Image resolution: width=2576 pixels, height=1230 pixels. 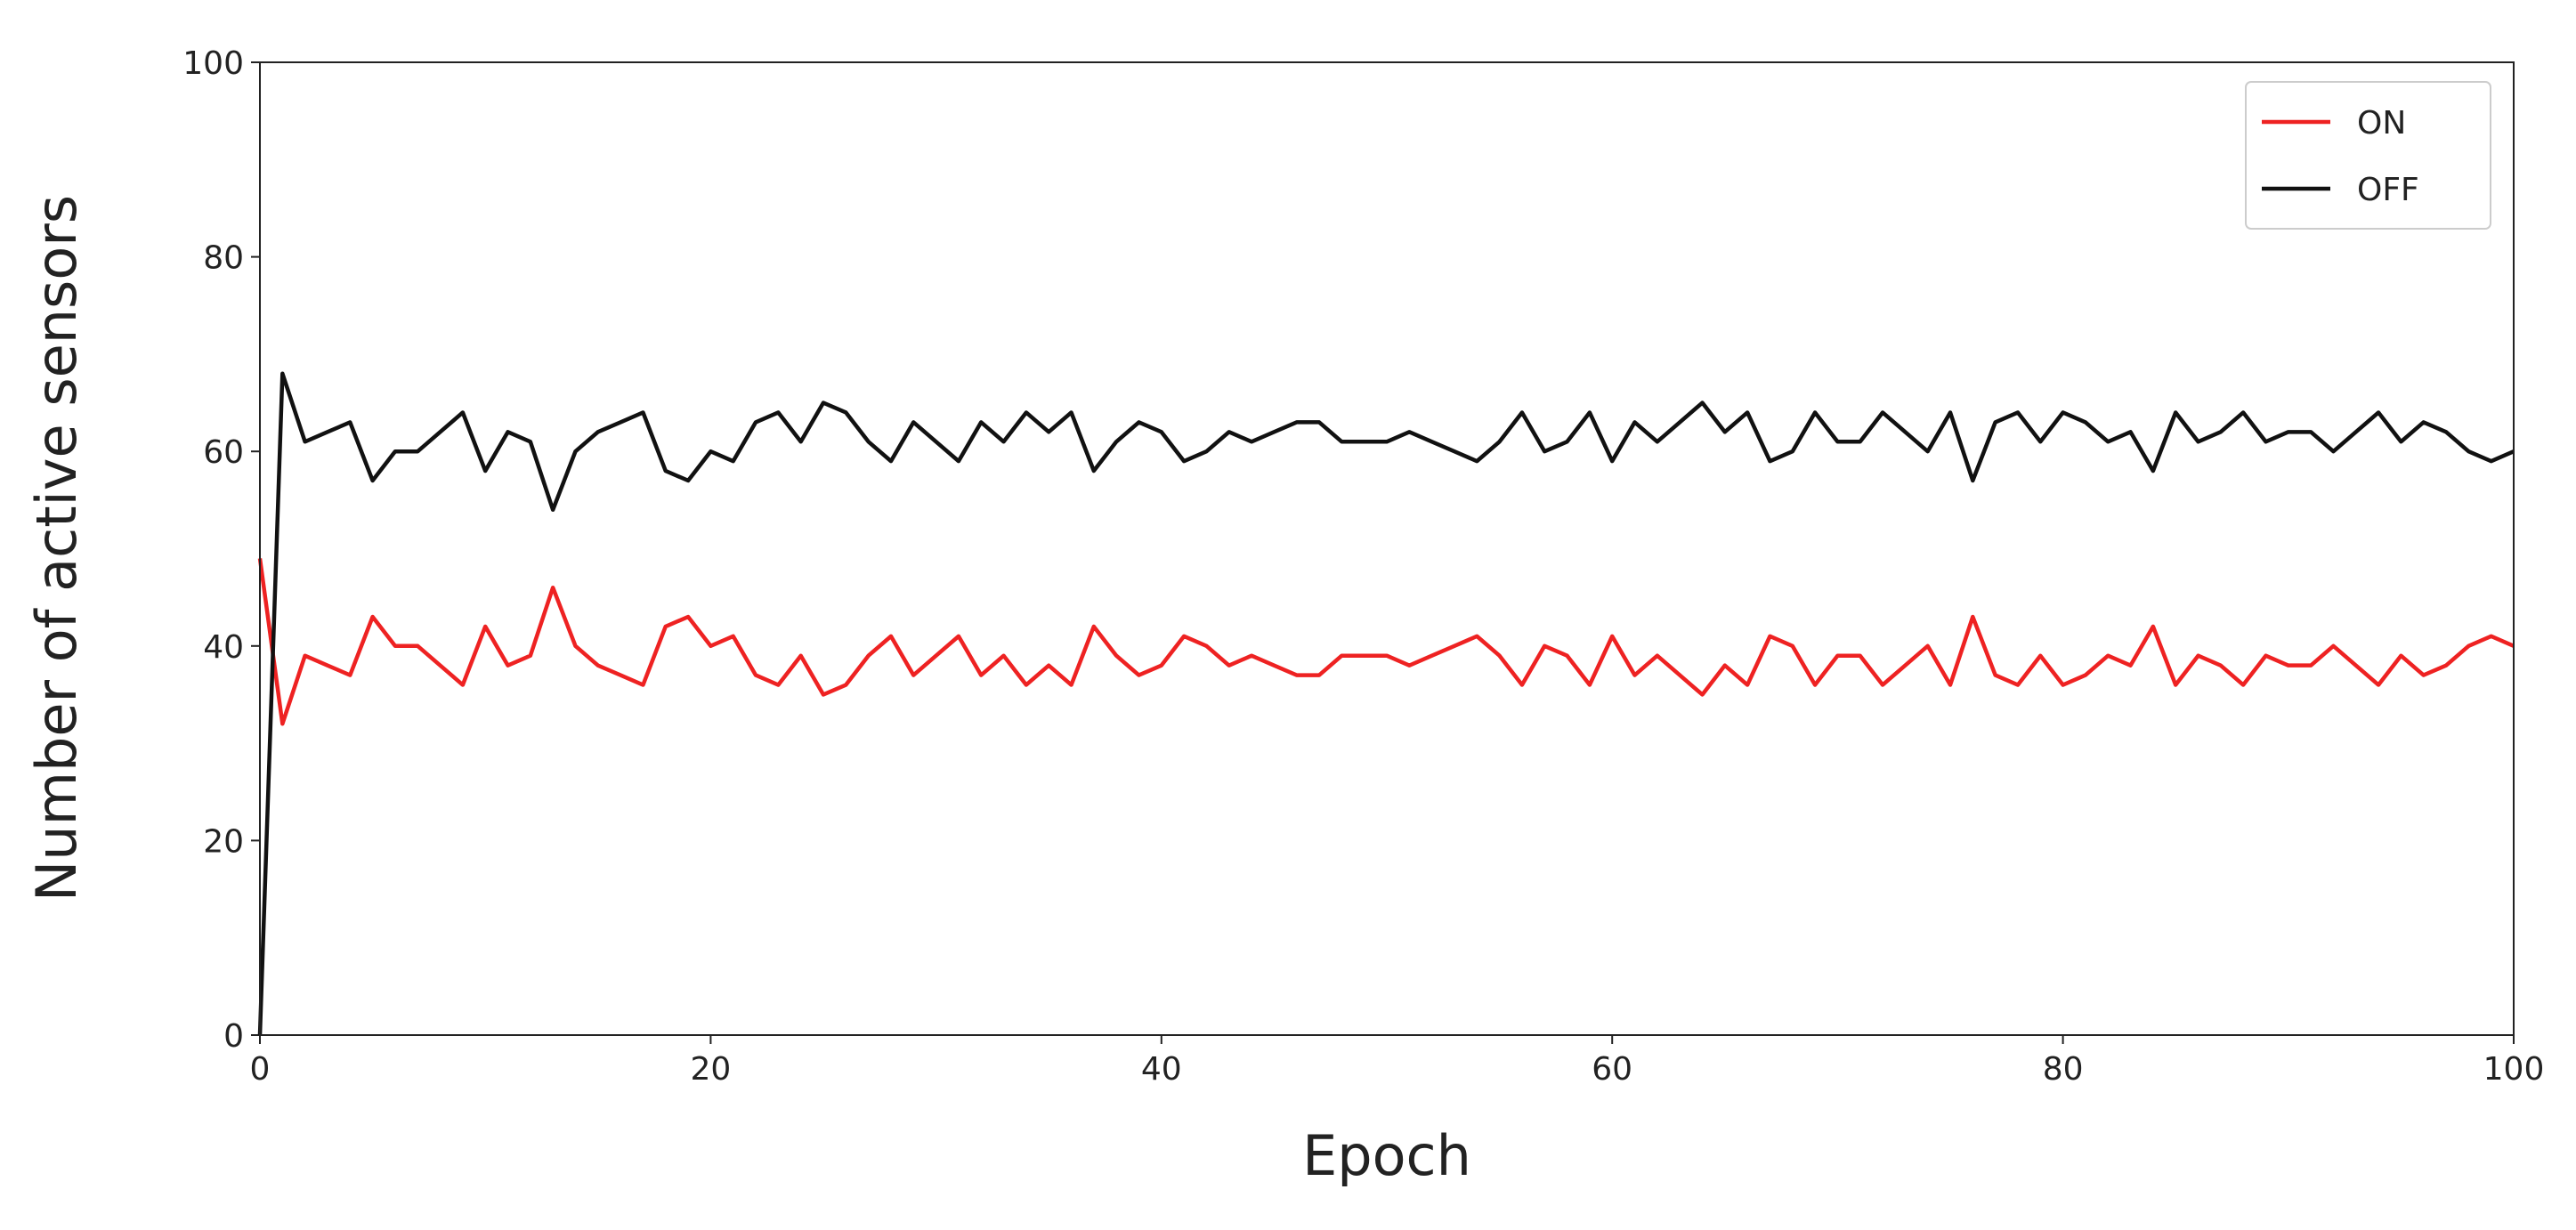 What do you see at coordinates (224, 647) in the screenshot?
I see `y-tick-label: 40` at bounding box center [224, 647].